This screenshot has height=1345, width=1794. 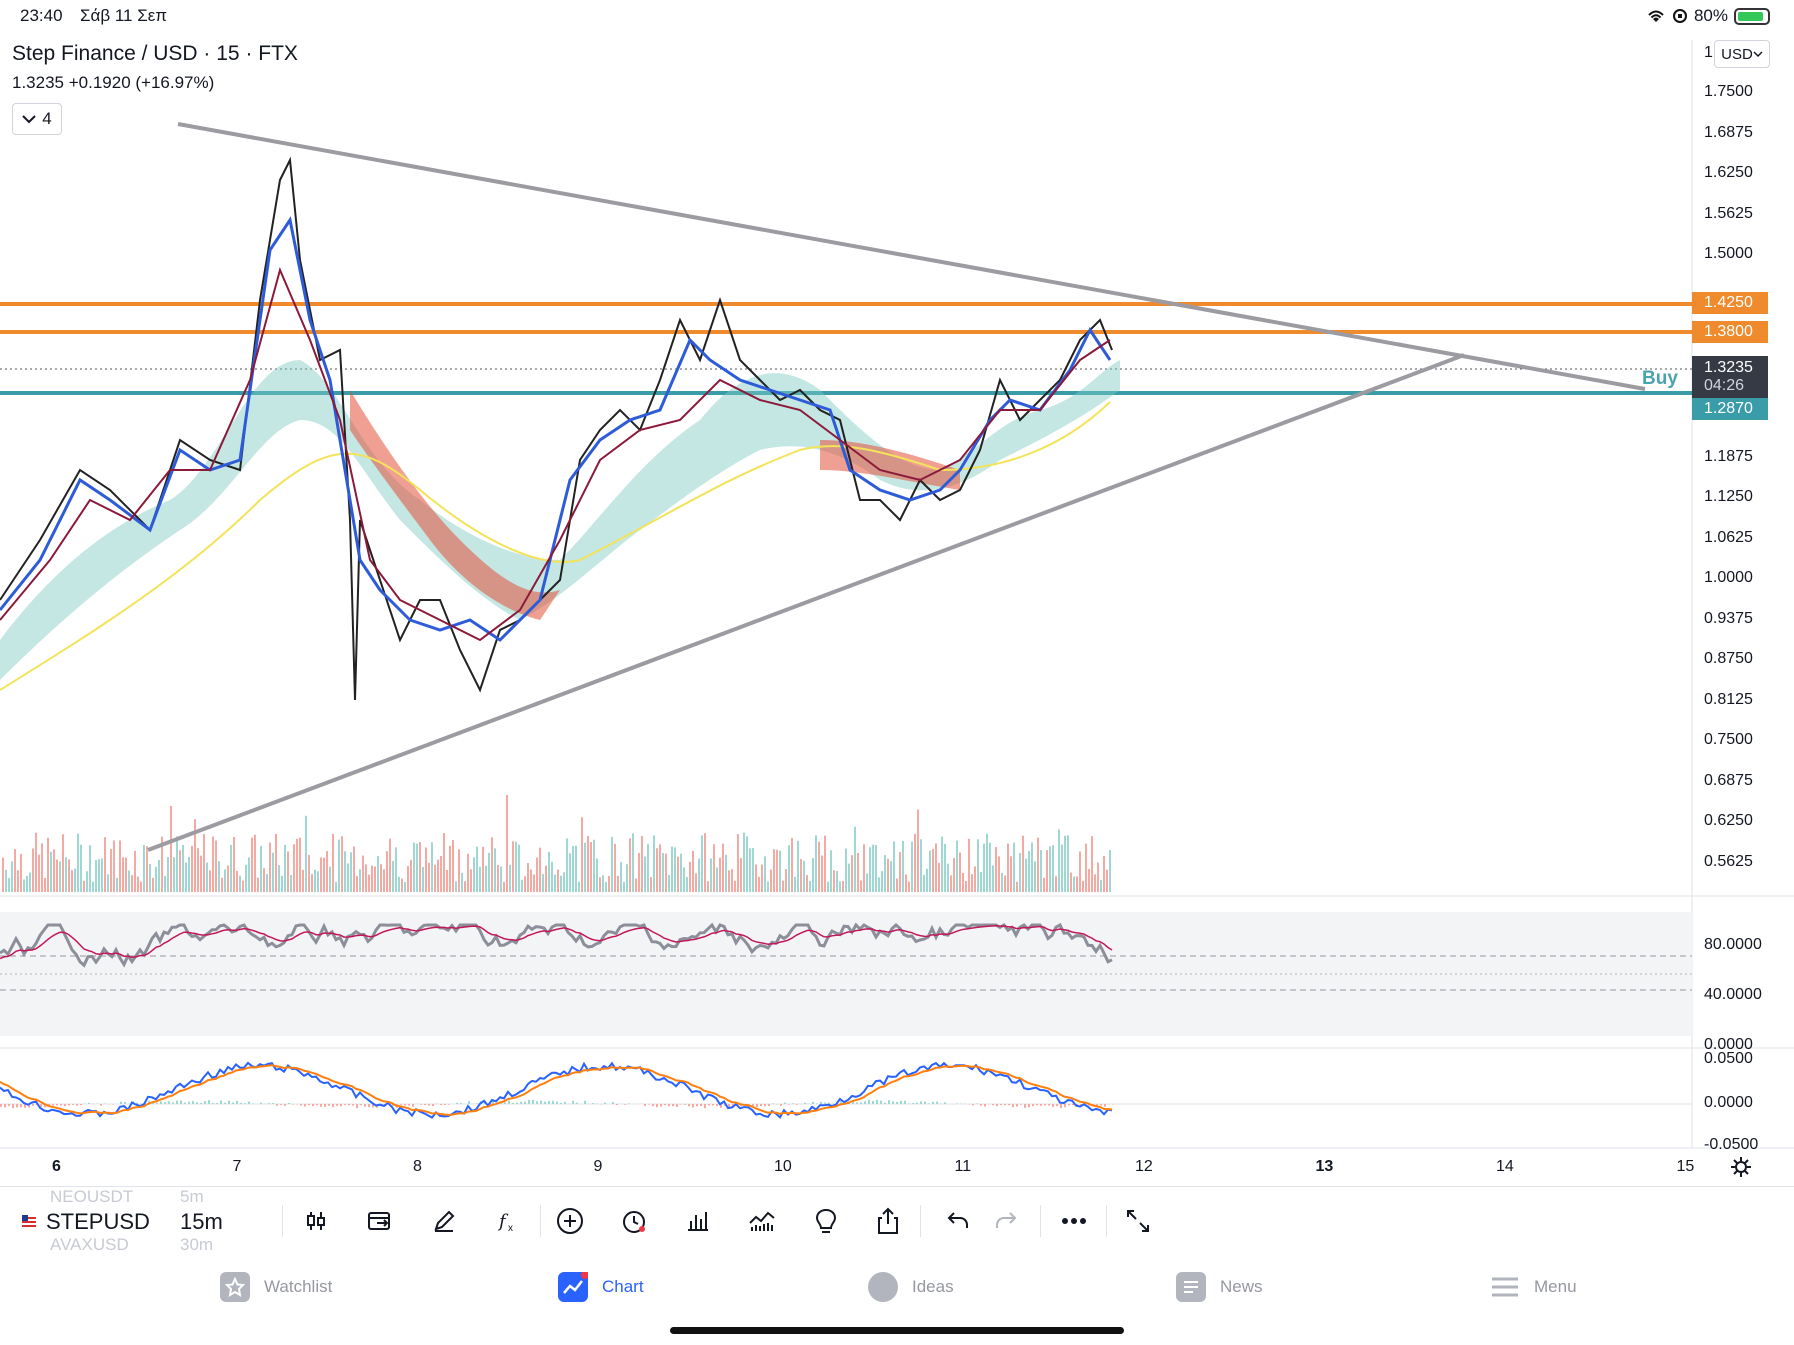 I want to click on macd-signal-line, so click(x=556, y=1090).